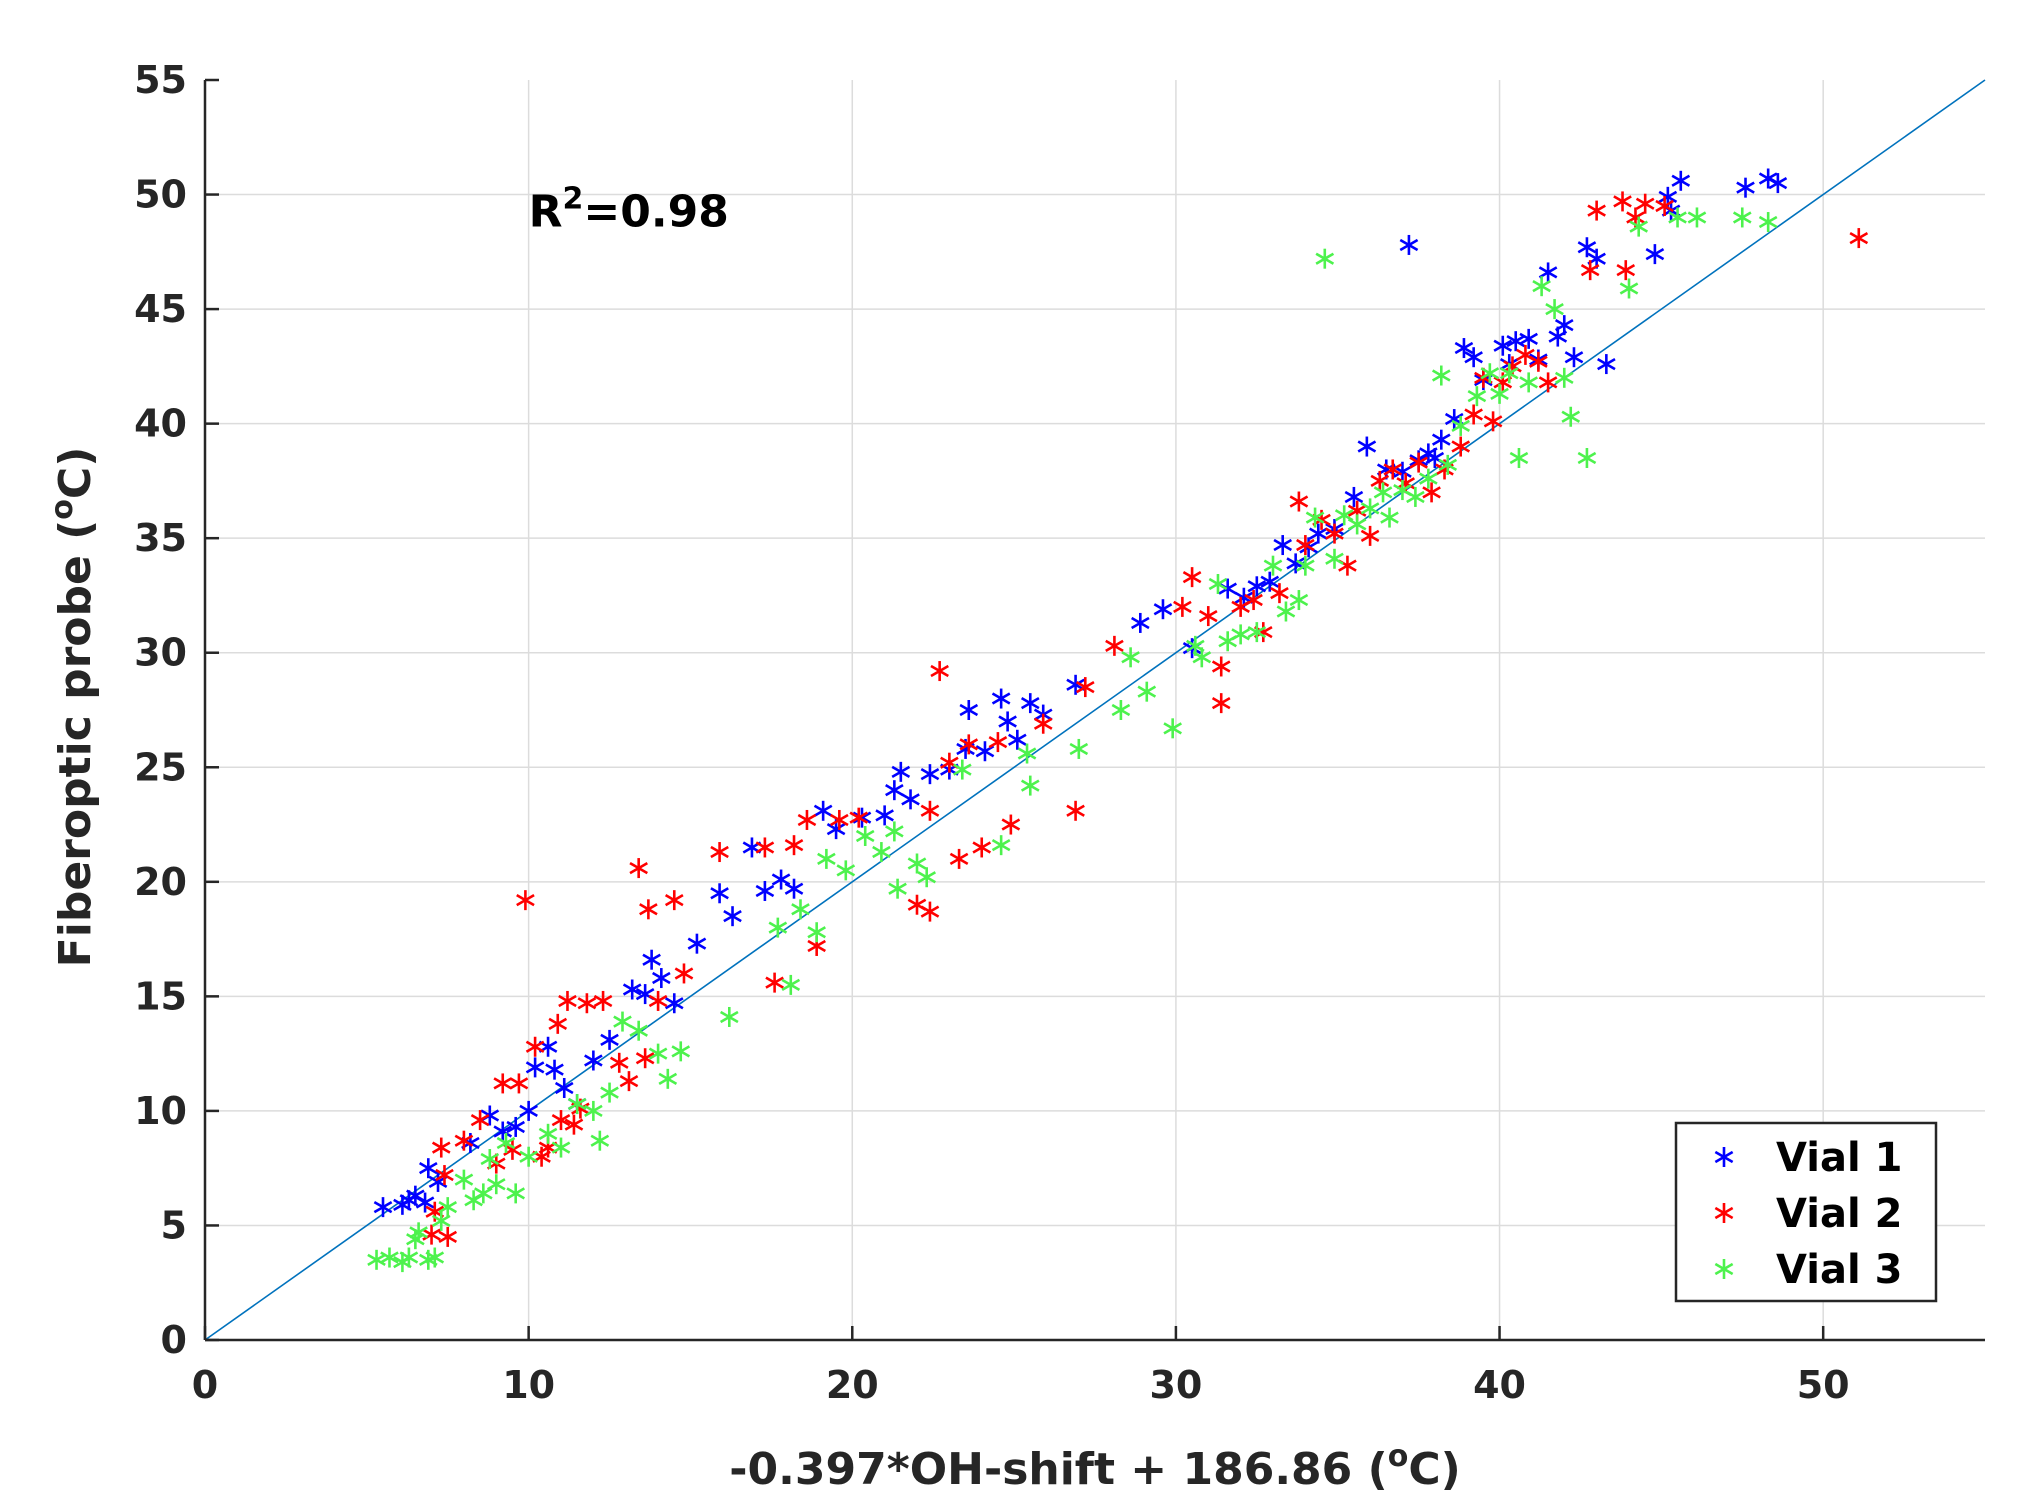 The width and height of the screenshot is (2020, 1504). What do you see at coordinates (160, 80) in the screenshot?
I see `y-tick-label: 55` at bounding box center [160, 80].